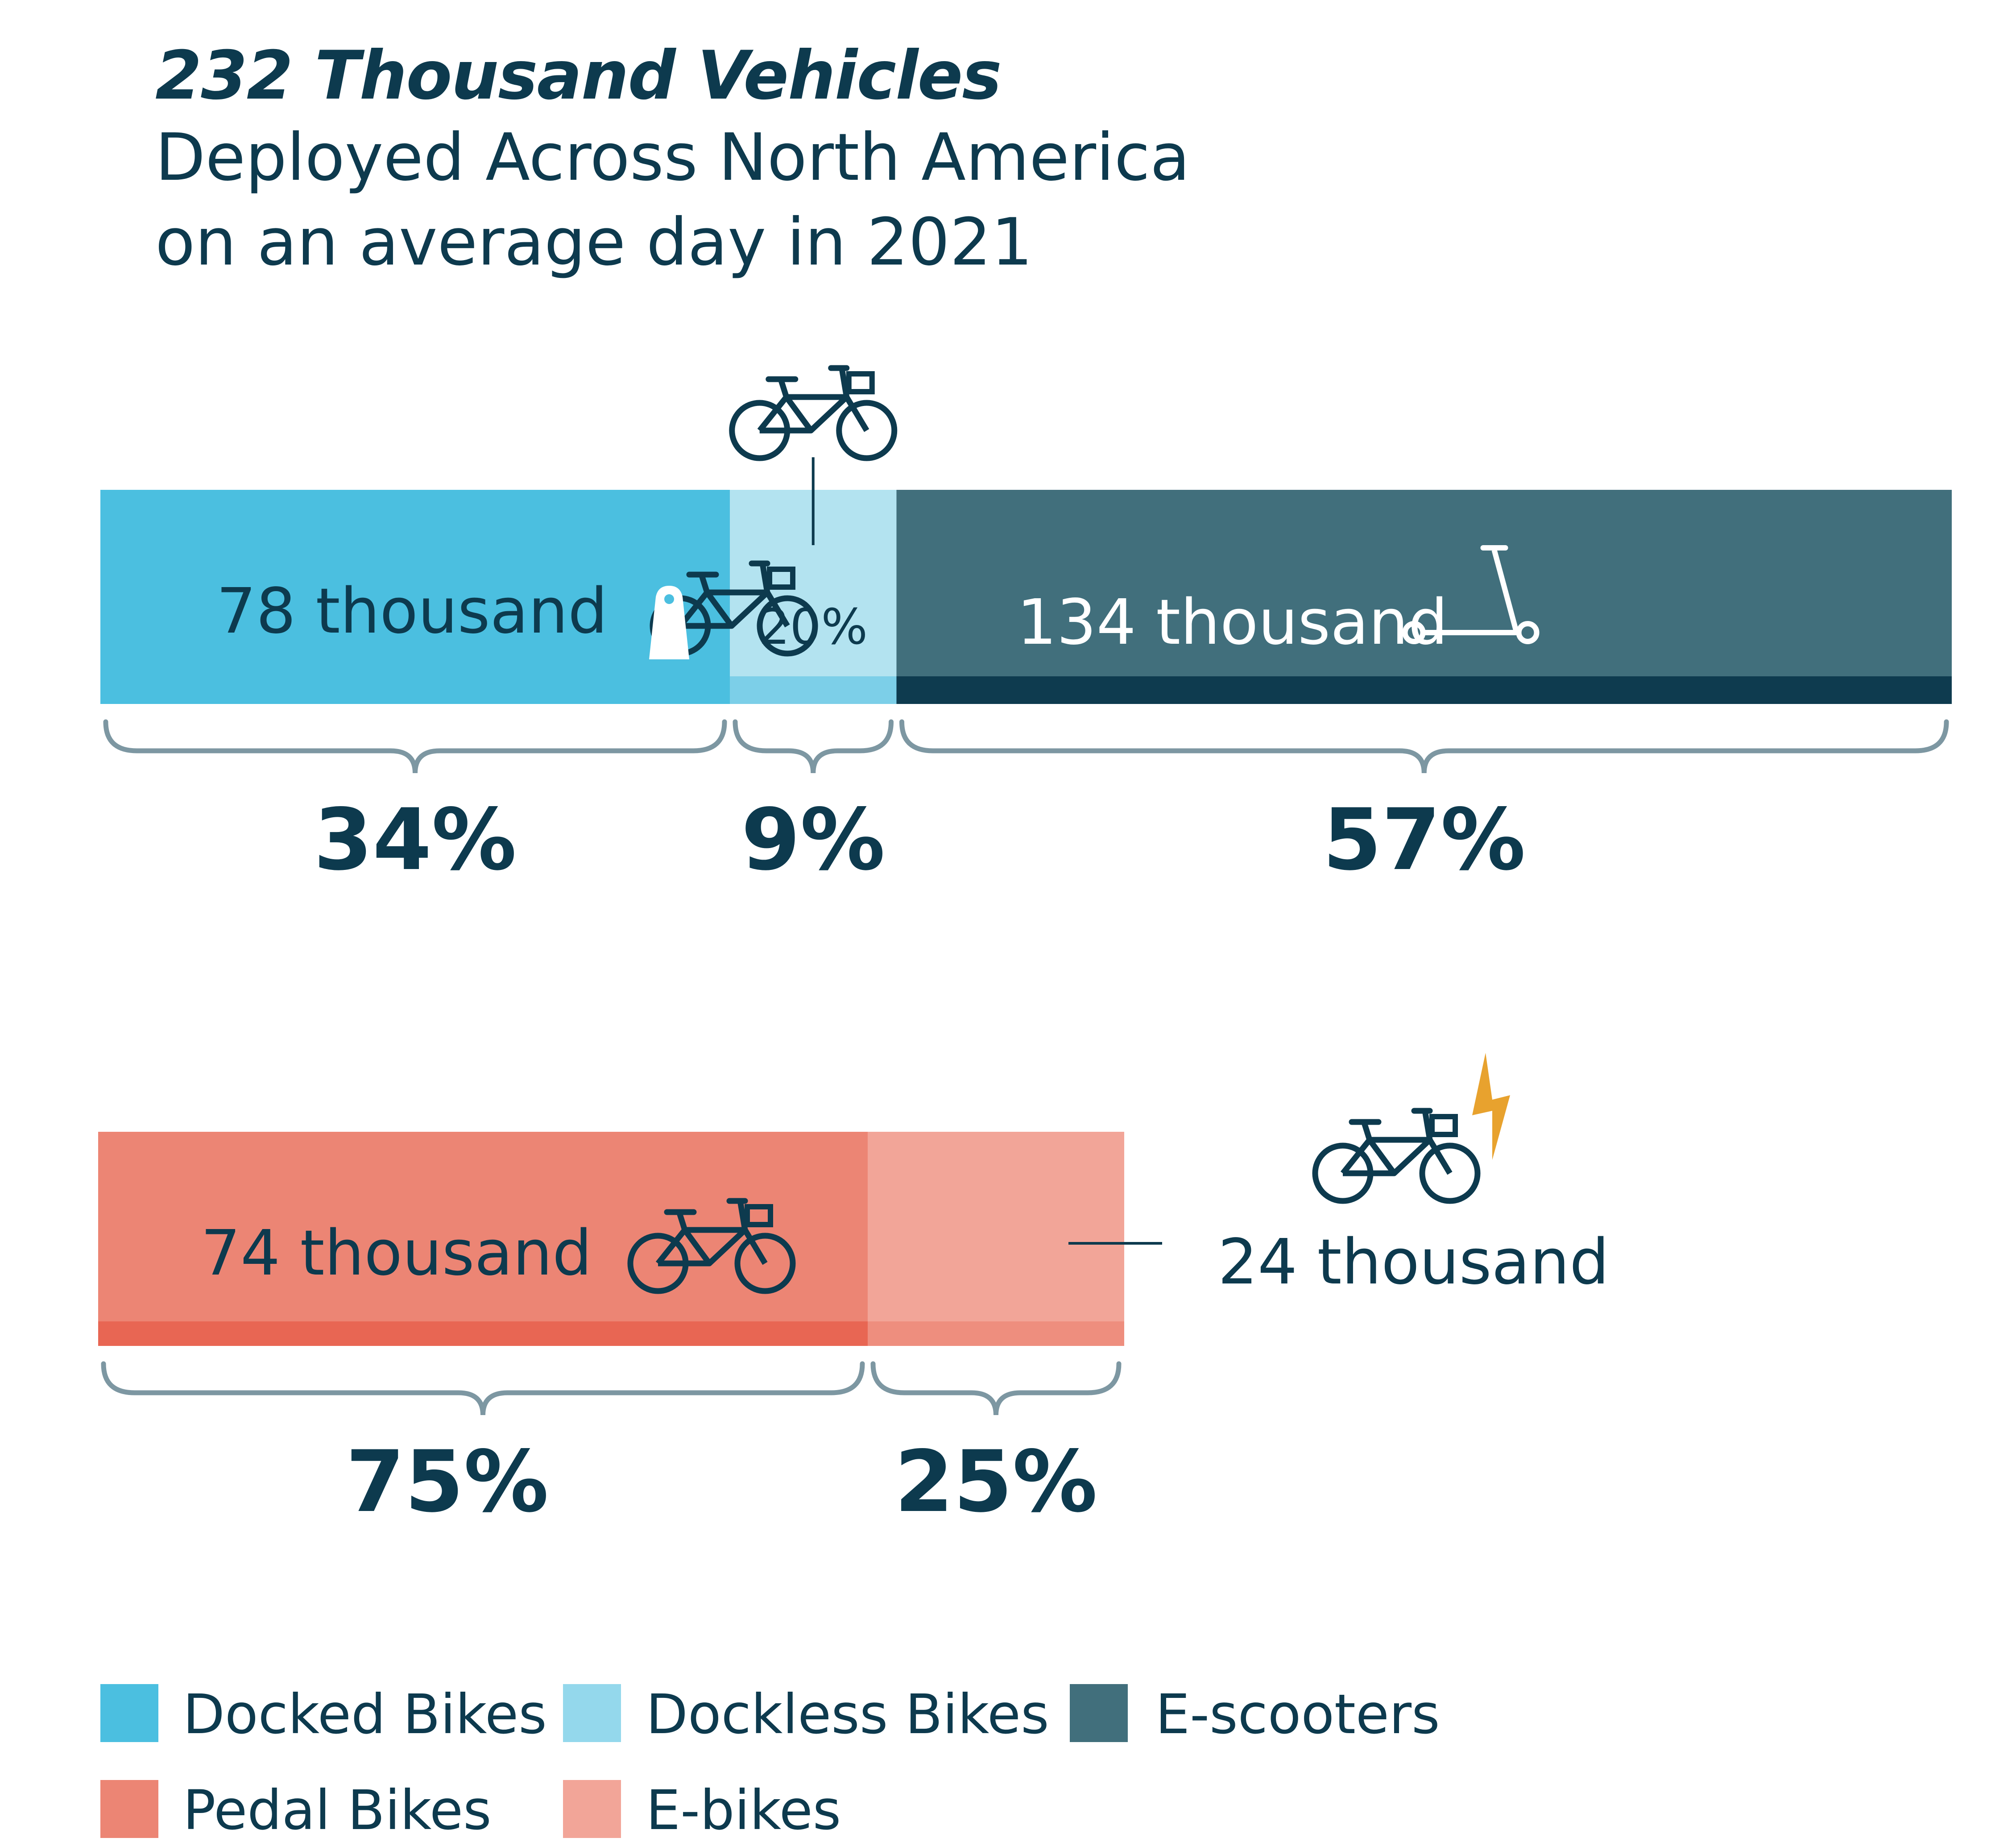  Describe the element at coordinates (1414, 1262) in the screenshot. I see `value-label-e-bikes: 24 thousand` at that location.